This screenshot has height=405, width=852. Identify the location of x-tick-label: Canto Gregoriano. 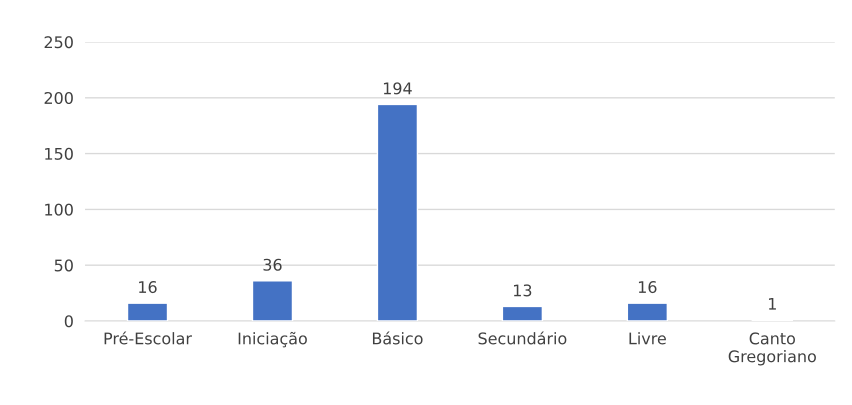
(772, 349).